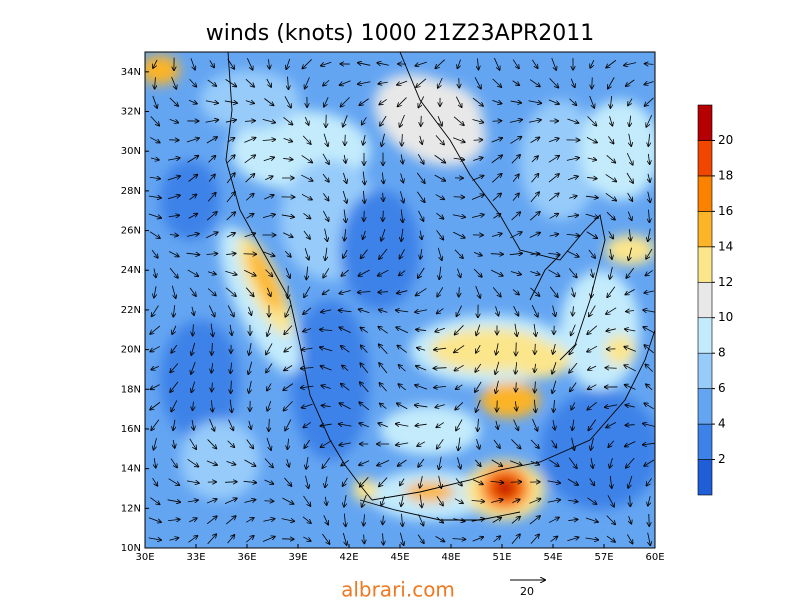  What do you see at coordinates (603, 557) in the screenshot?
I see `lon-tick-label: 57E` at bounding box center [603, 557].